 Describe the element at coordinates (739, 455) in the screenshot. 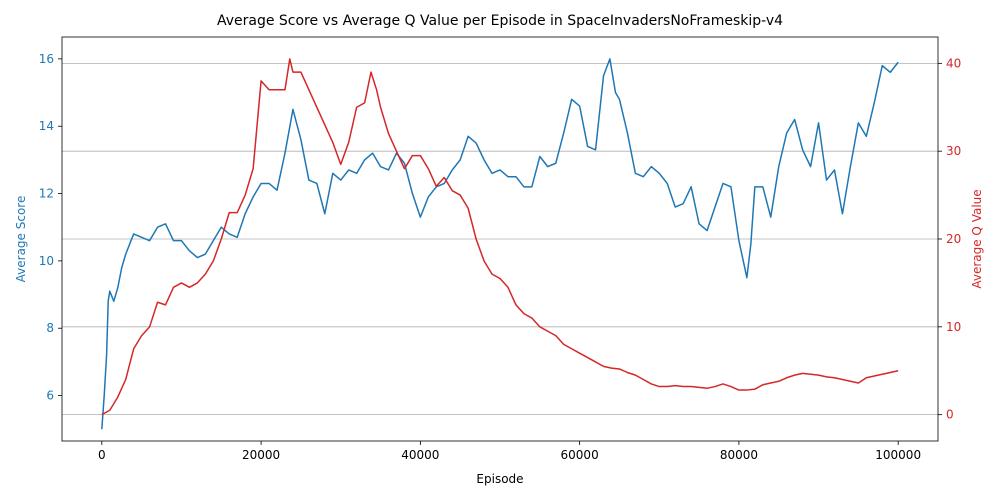

I see `x-tick-label-4: 80000` at that location.